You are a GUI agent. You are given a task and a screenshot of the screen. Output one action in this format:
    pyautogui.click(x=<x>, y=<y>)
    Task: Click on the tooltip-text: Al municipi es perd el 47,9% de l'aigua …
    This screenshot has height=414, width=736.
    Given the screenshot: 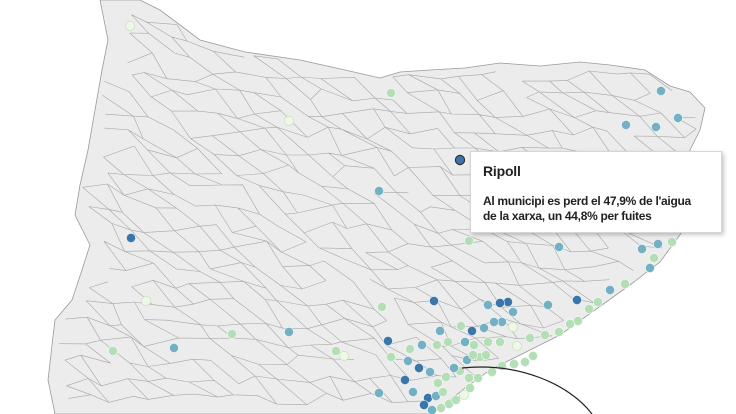 What is the action you would take?
    pyautogui.click(x=596, y=209)
    